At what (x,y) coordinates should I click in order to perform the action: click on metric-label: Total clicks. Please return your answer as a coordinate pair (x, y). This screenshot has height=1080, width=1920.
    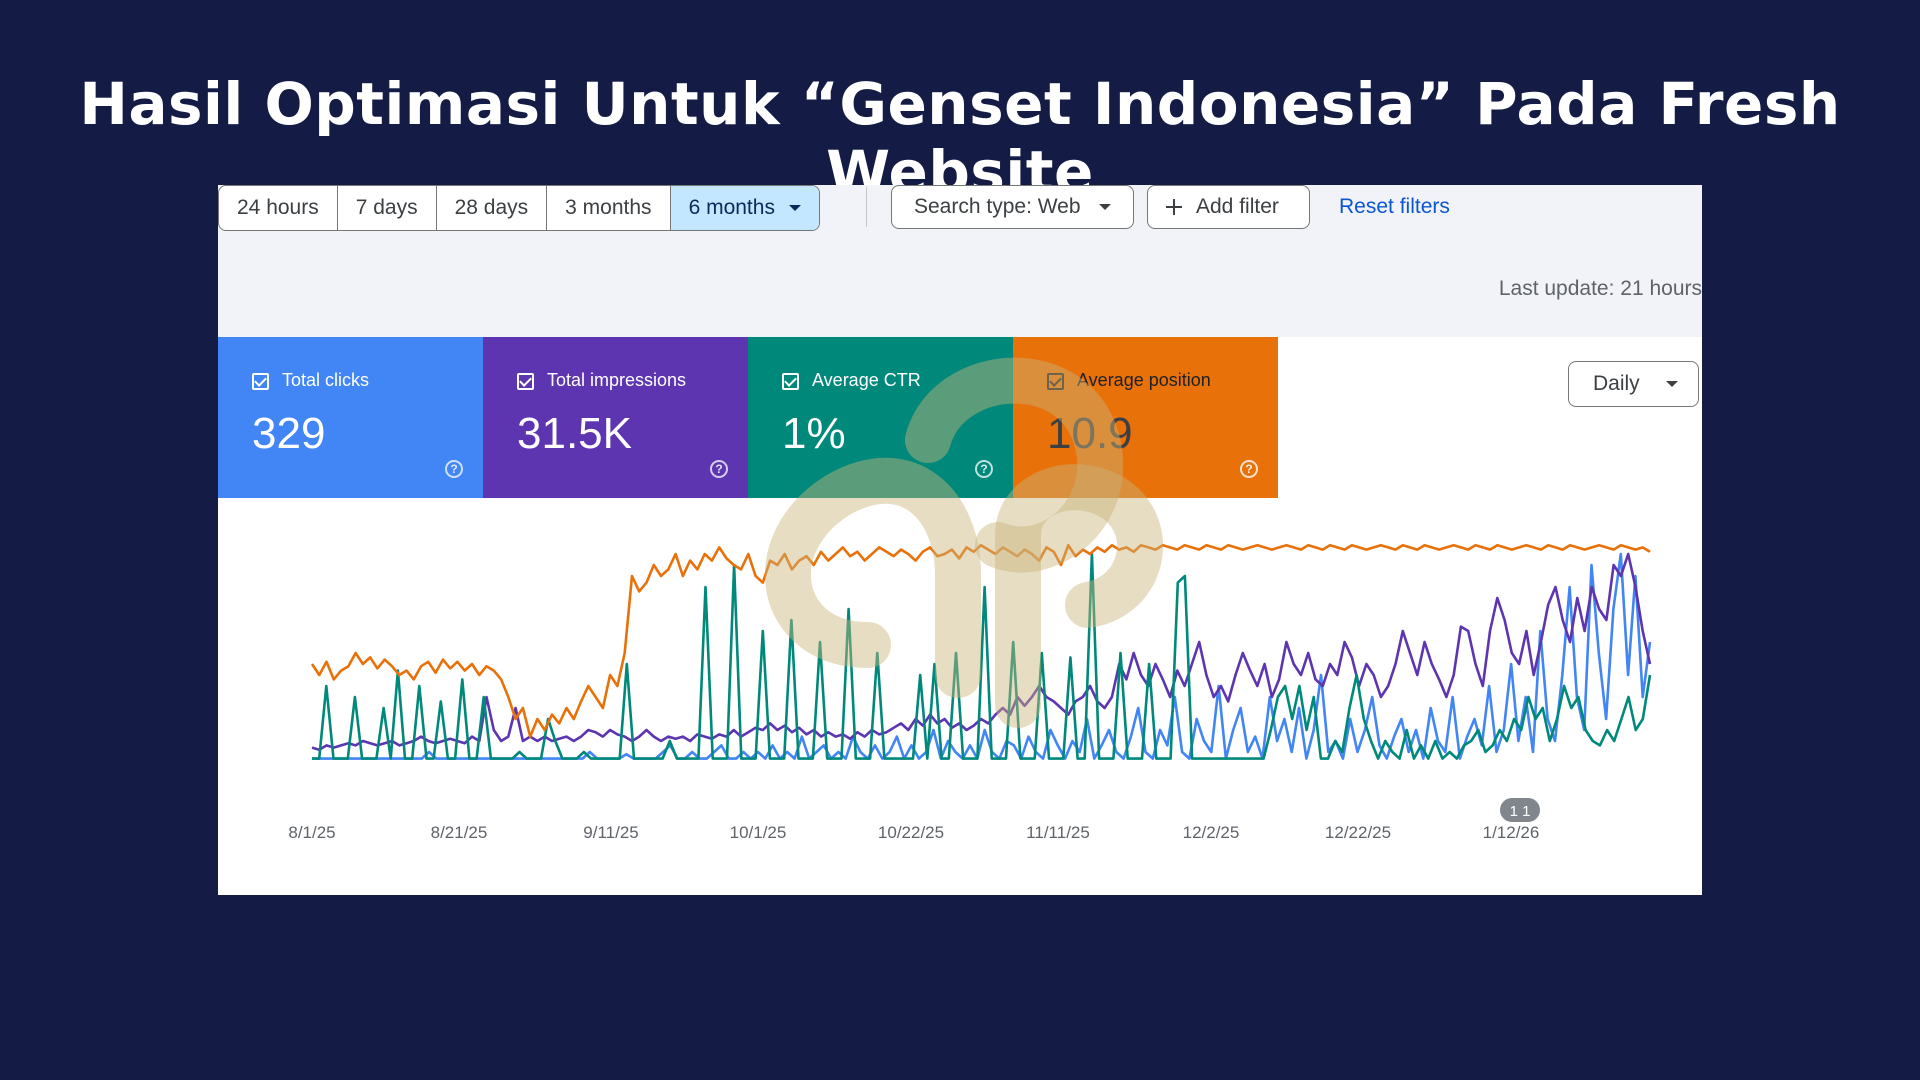
    Looking at the image, I should click on (326, 380).